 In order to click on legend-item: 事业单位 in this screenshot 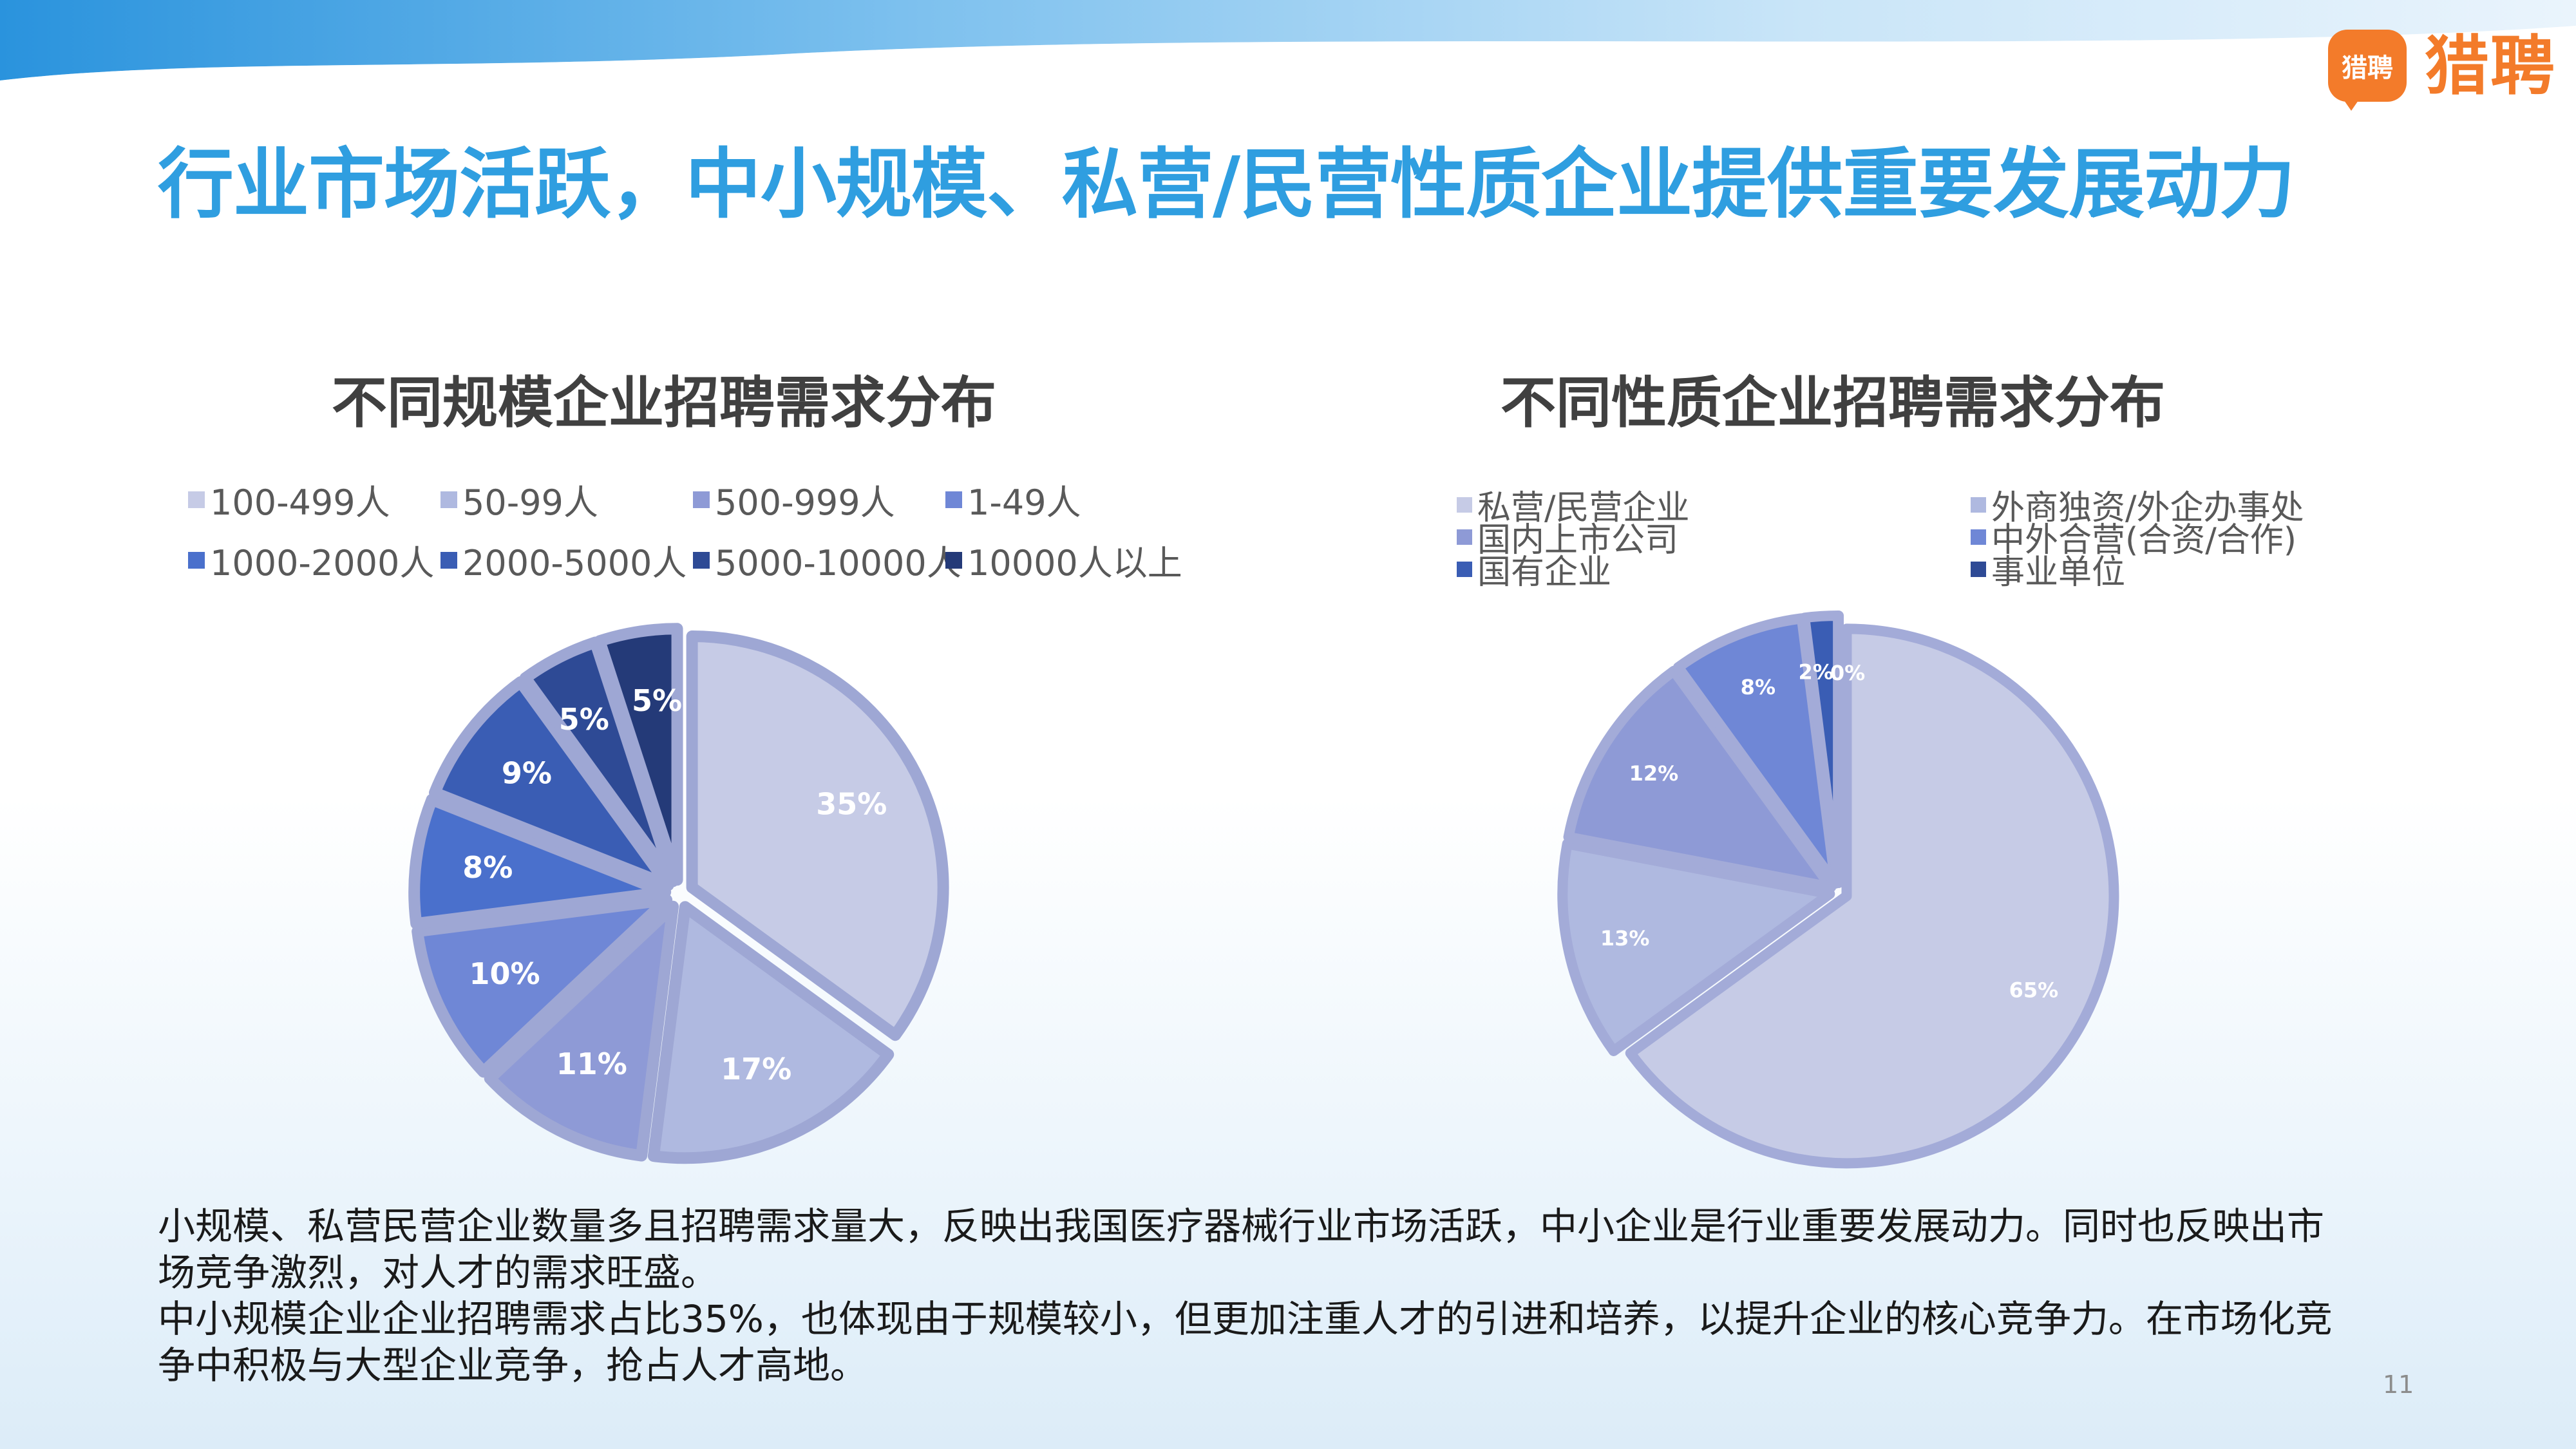, I will do `click(2048, 569)`.